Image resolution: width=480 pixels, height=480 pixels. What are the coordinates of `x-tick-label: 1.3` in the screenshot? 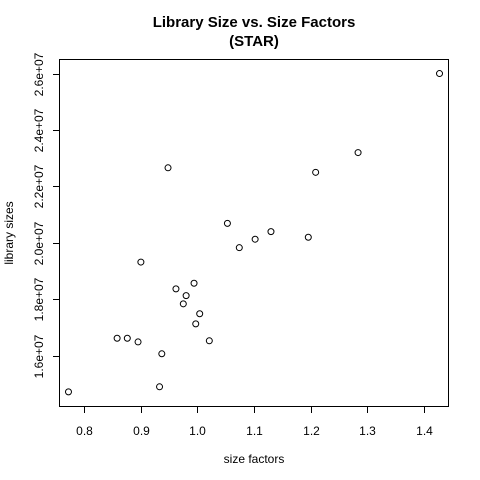 It's located at (367, 431).